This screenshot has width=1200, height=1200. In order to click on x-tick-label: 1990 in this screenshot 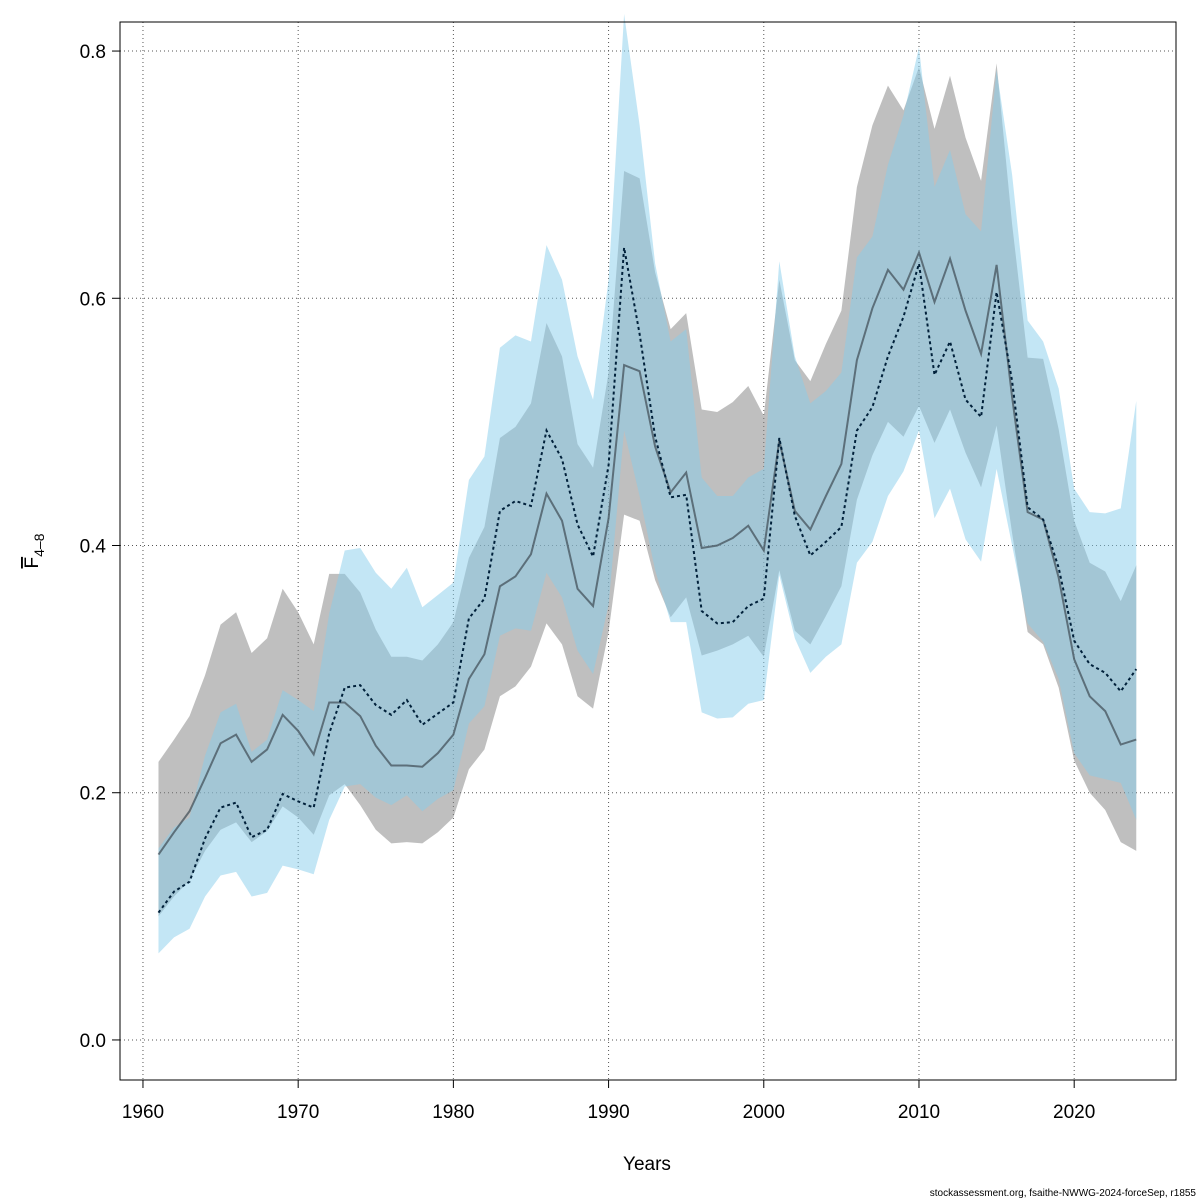, I will do `click(608, 1112)`.